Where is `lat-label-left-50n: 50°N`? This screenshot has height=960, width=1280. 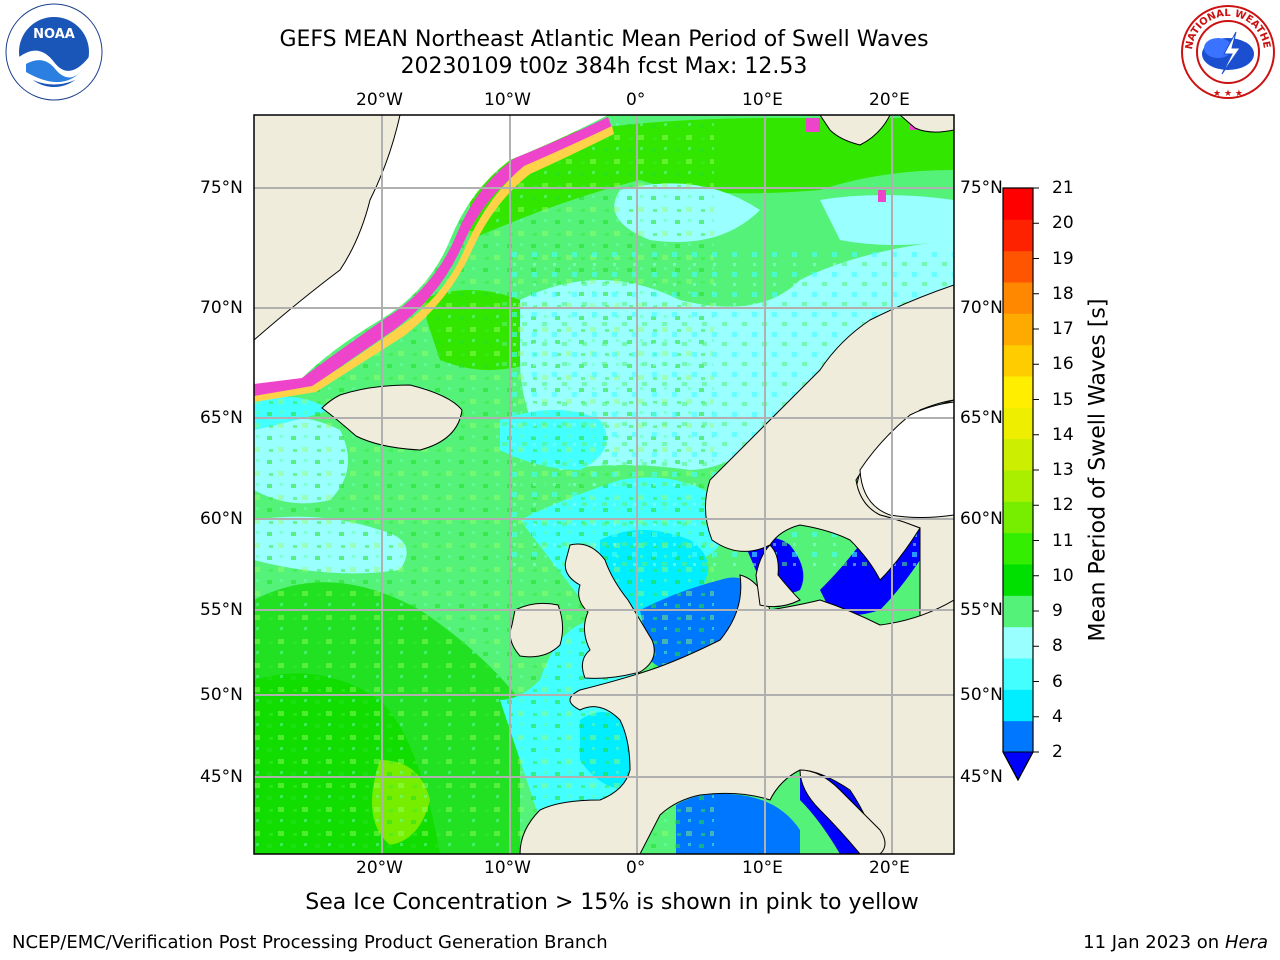
lat-label-left-50n: 50°N is located at coordinates (221, 695).